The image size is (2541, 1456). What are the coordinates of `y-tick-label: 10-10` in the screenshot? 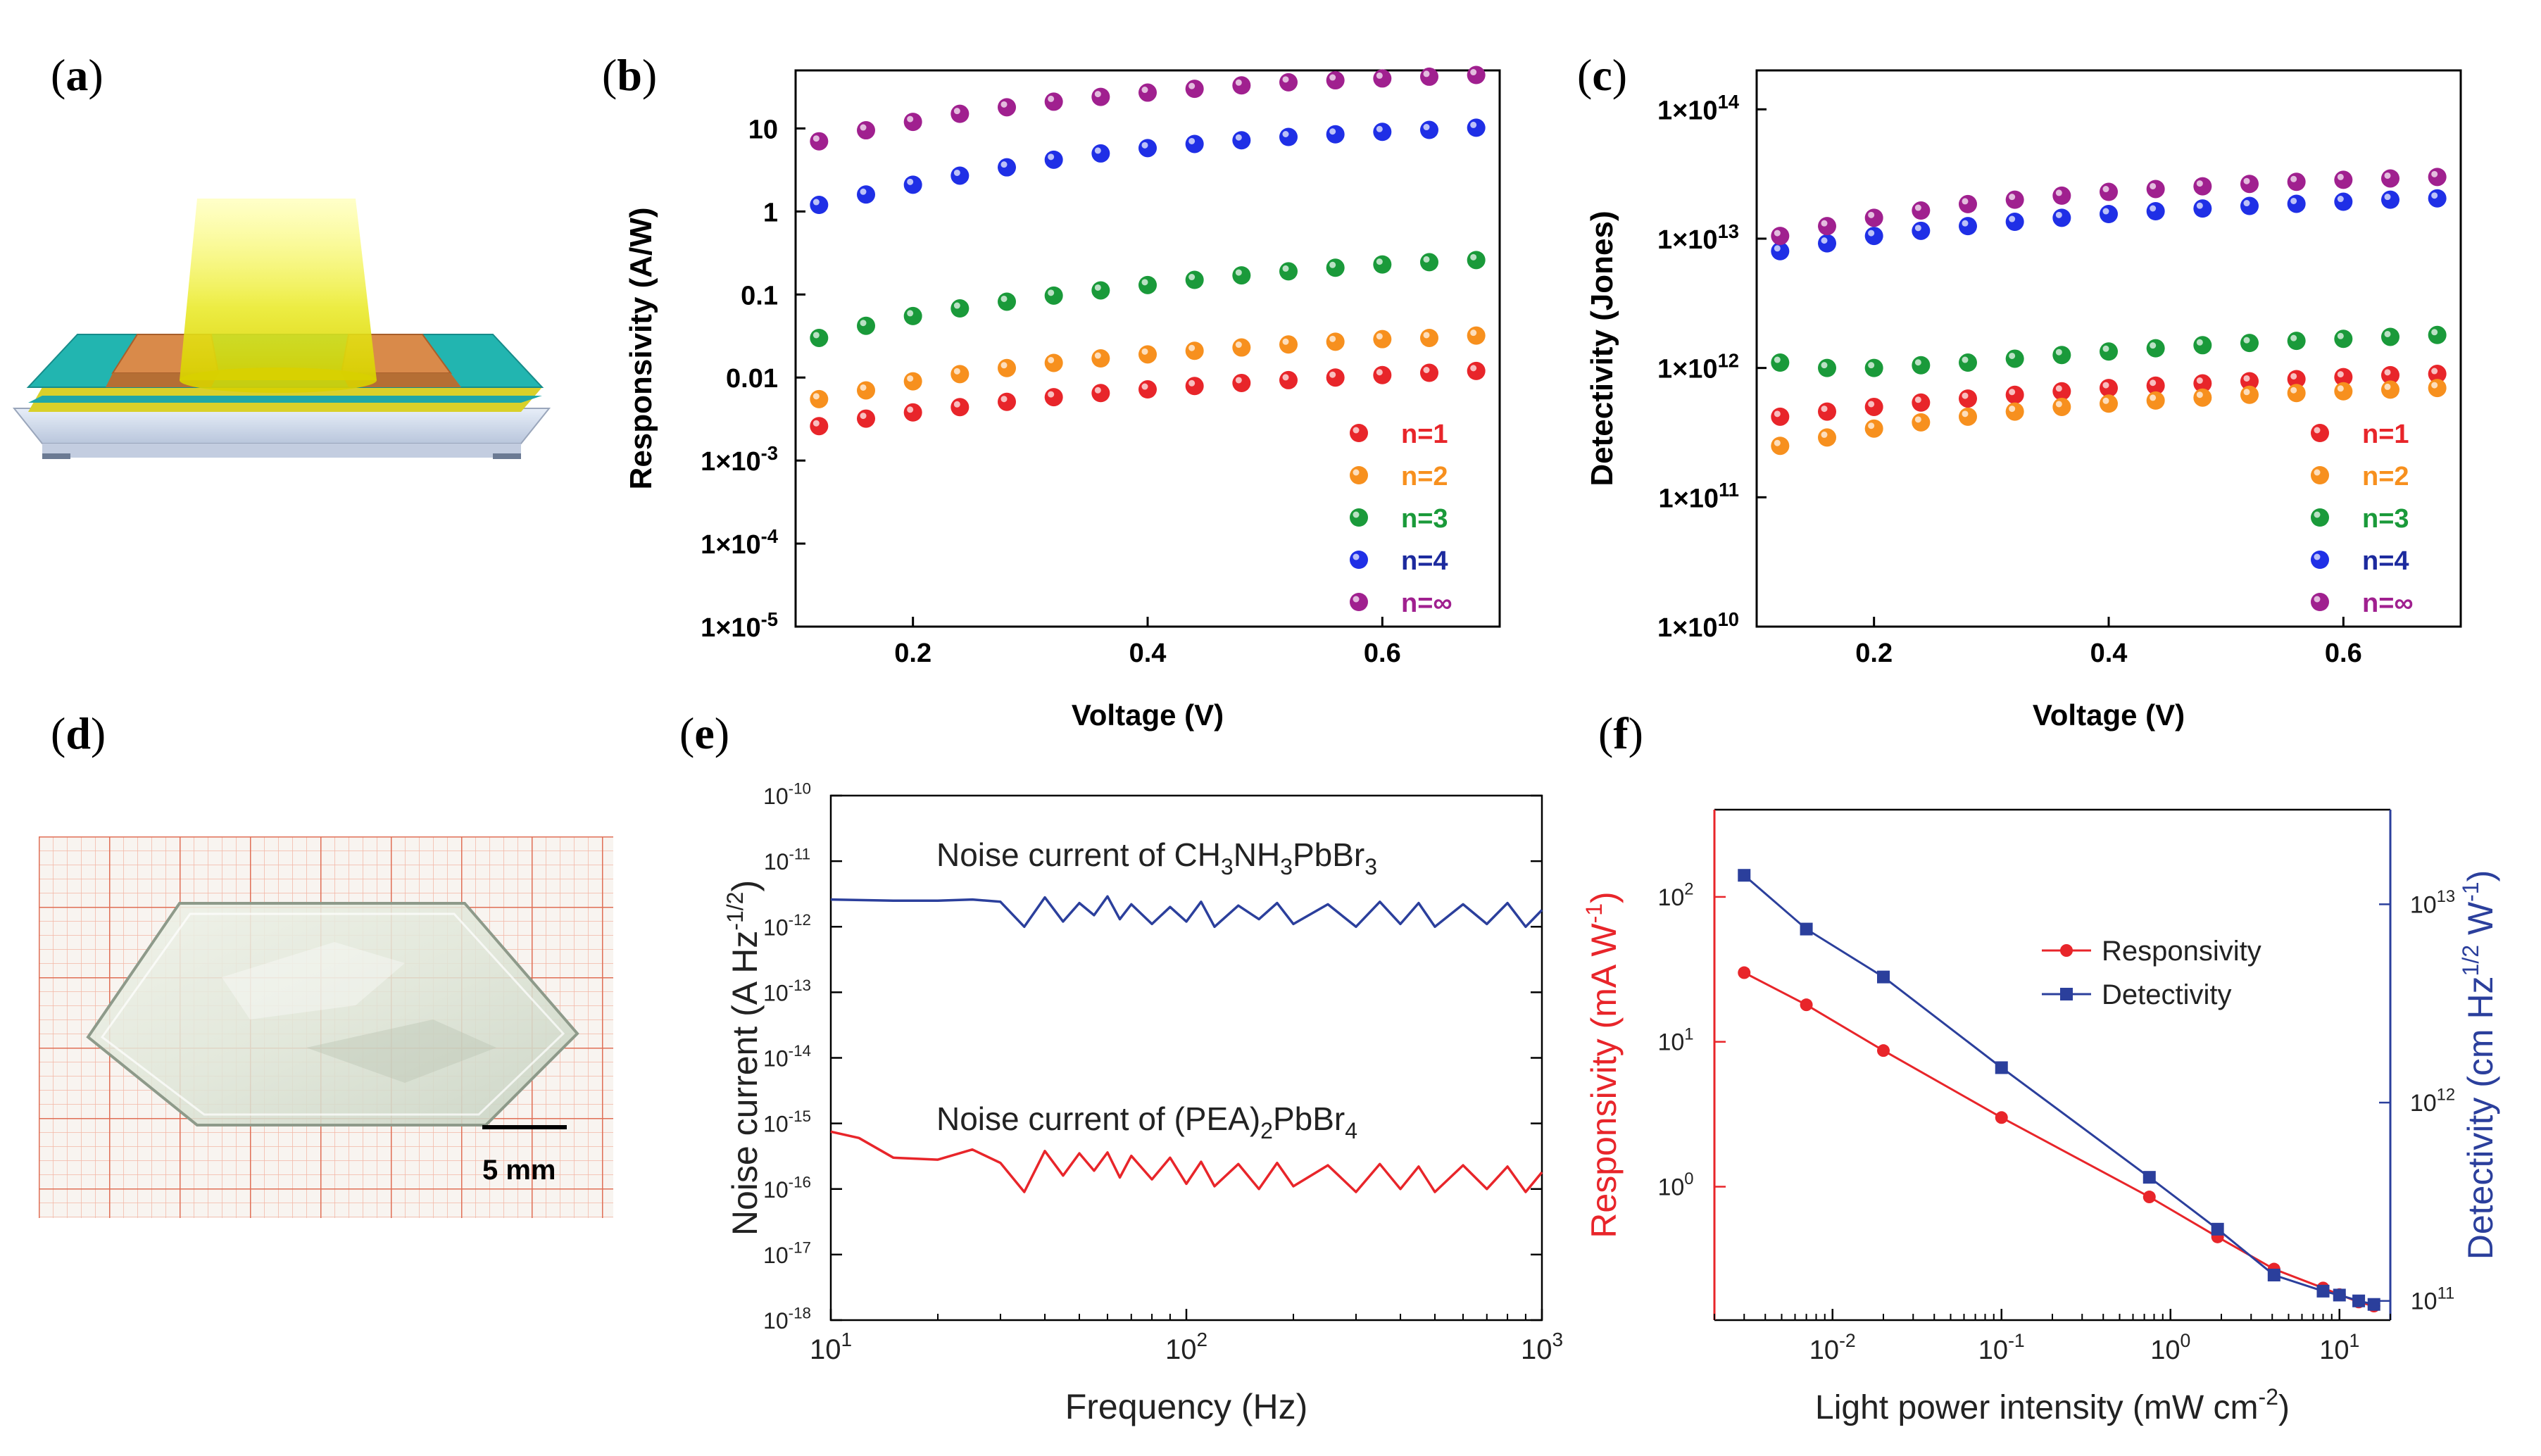 It's located at (787, 794).